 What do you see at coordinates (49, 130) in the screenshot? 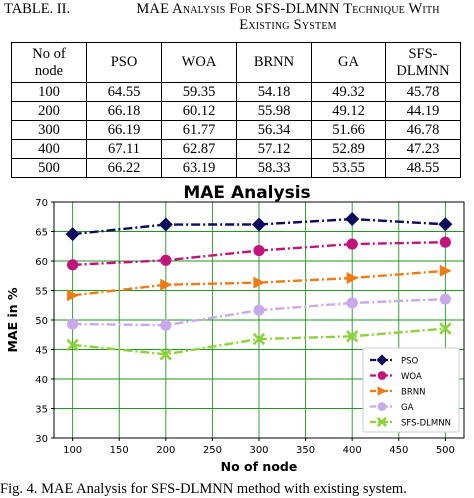
I see `table-cell: 300` at bounding box center [49, 130].